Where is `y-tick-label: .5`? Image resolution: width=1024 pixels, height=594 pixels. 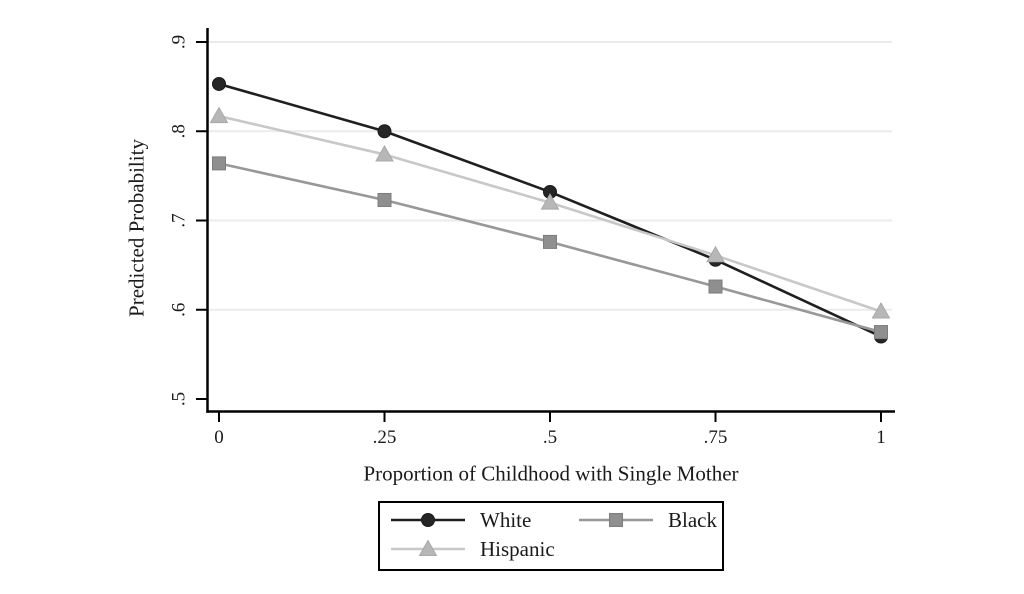 y-tick-label: .5 is located at coordinates (179, 399).